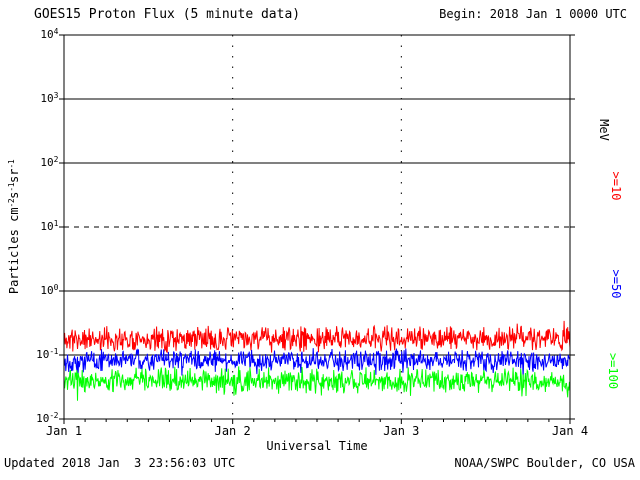 This screenshot has height=480, width=640. I want to click on series-line-ge100, so click(317, 383).